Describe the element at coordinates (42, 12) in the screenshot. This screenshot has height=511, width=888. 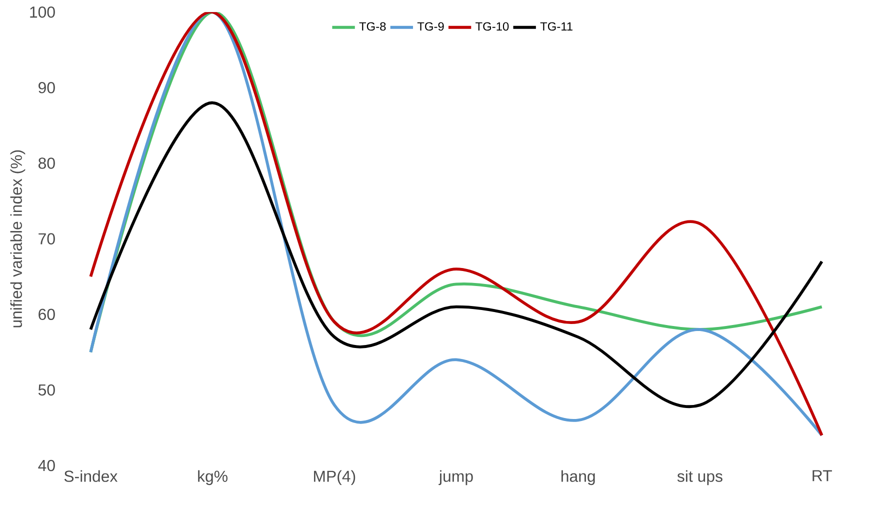
I see `y-tick-label: 100` at that location.